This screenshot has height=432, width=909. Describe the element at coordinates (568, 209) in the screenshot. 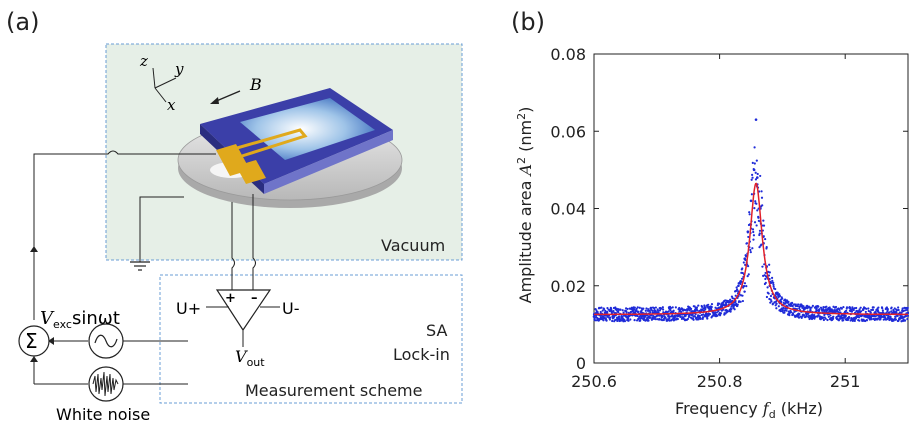

I see `y-tick-label: 0.04` at that location.